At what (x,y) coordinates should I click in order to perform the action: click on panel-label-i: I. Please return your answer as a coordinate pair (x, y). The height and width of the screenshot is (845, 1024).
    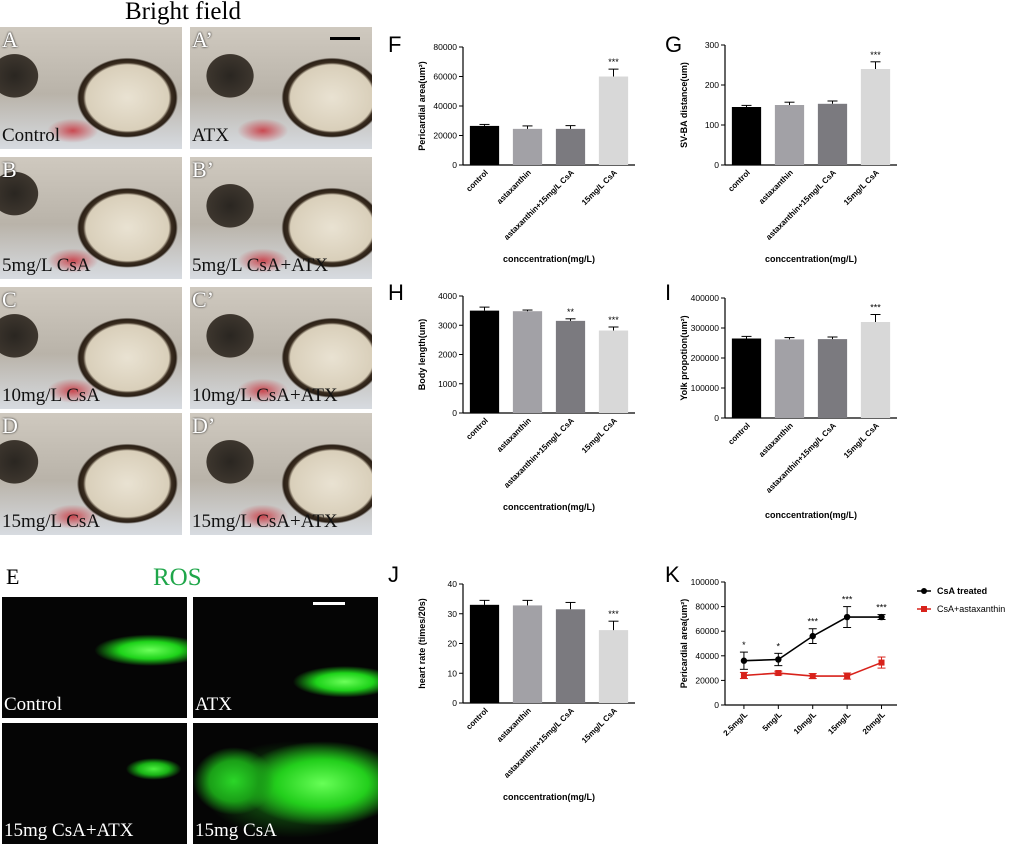
    Looking at the image, I should click on (668, 292).